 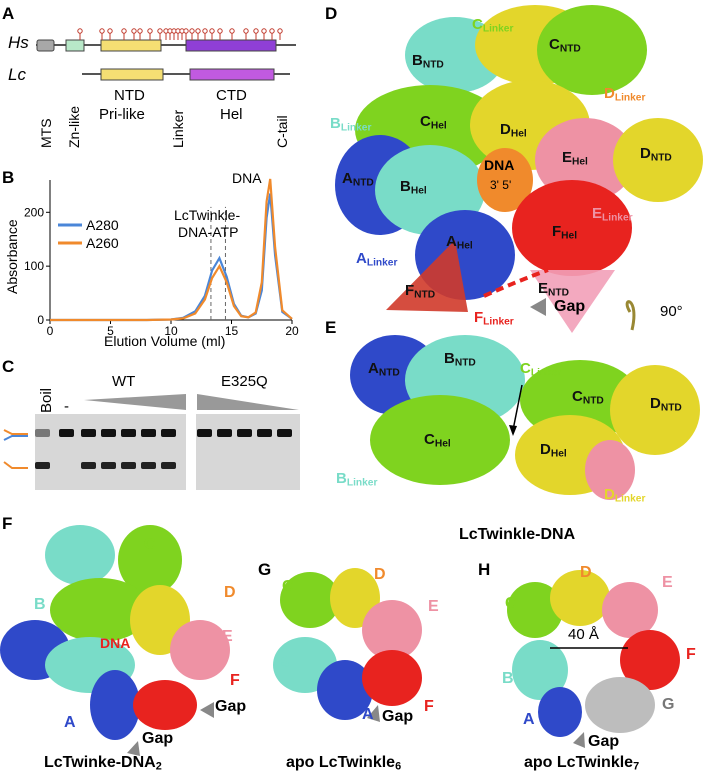 I want to click on gel-e325q-label: E325Q, so click(x=244, y=381).